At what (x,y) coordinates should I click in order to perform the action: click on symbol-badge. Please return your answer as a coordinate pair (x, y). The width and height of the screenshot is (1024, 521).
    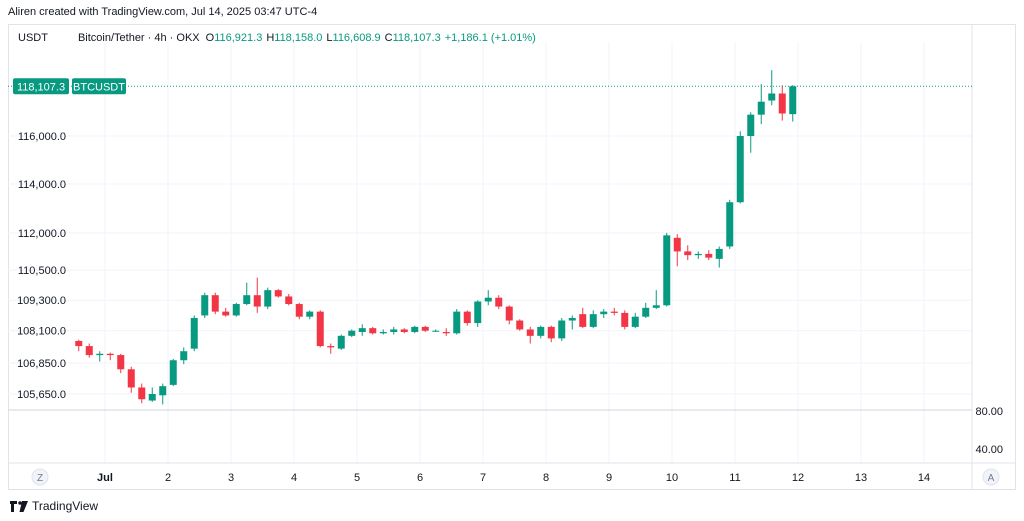
    Looking at the image, I should click on (99, 86).